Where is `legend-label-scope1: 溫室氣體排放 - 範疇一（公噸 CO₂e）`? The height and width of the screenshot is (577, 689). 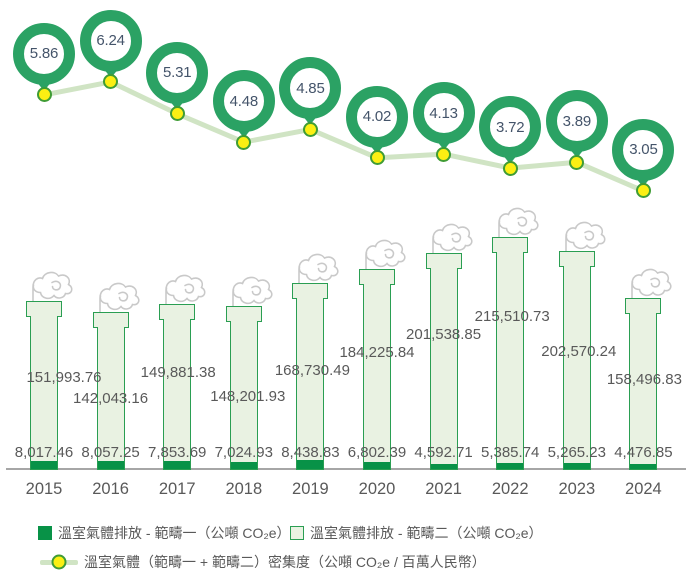
legend-label-scope1: 溫室氣體排放 - 範疇一（公噸 CO₂e） is located at coordinates (174, 533).